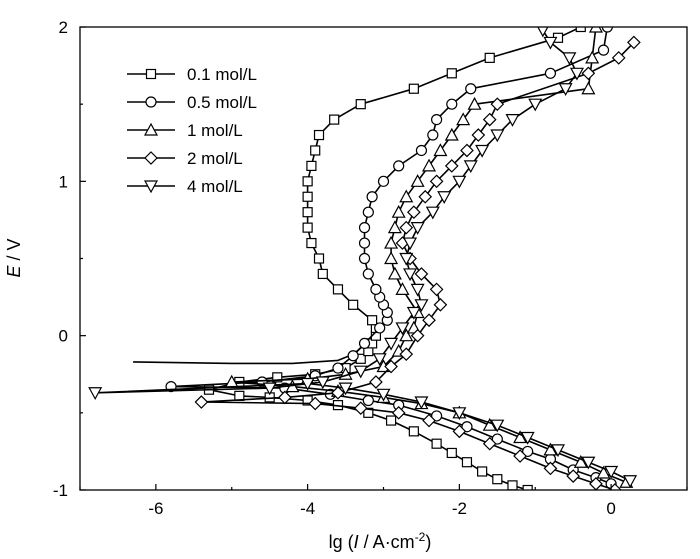 The width and height of the screenshot is (700, 559). I want to click on legend-label: 4 mol/L, so click(215, 186).